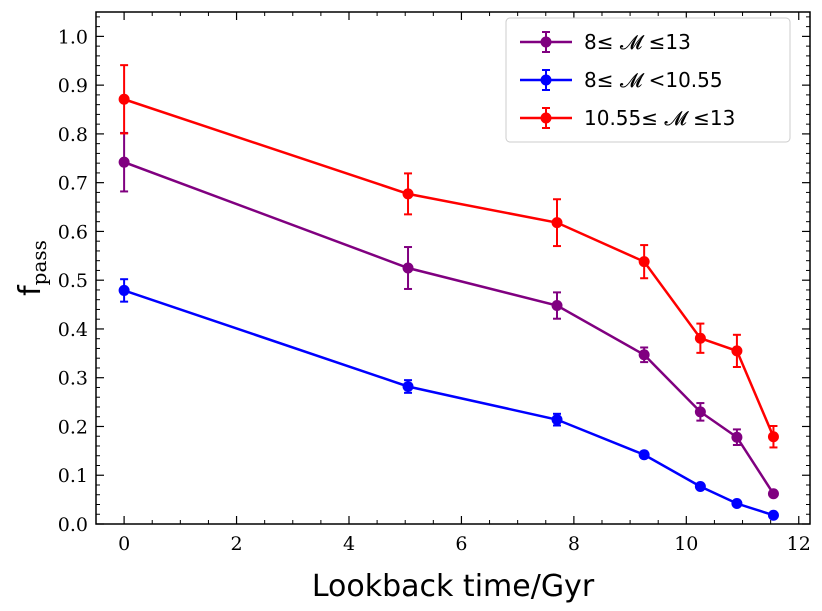  What do you see at coordinates (799, 544) in the screenshot?
I see `x-tick-label: 12` at bounding box center [799, 544].